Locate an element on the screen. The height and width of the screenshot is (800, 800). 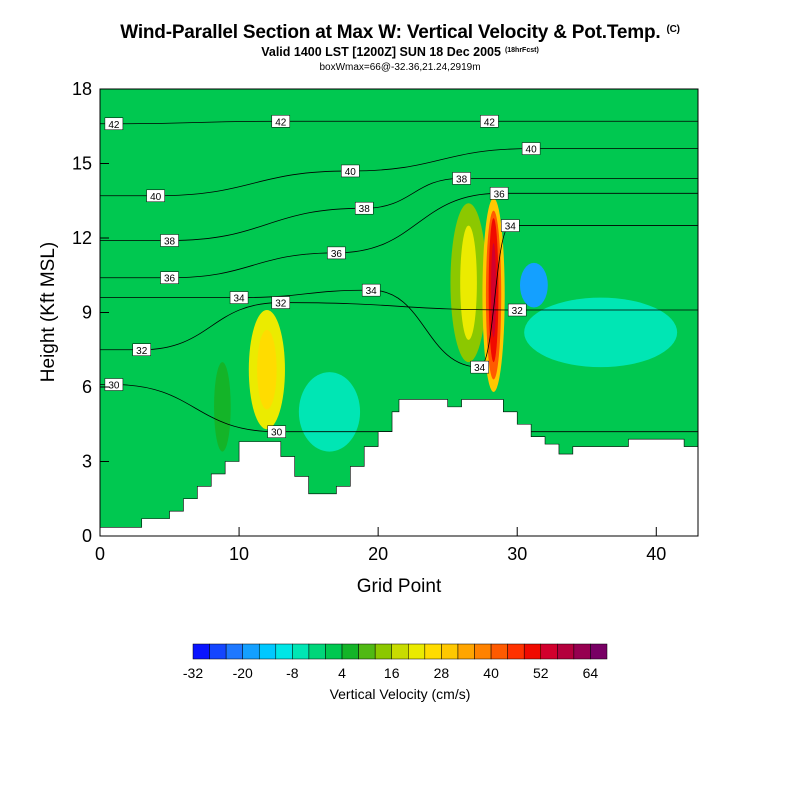
colorbar-tick-label: 16 is located at coordinates (392, 673).